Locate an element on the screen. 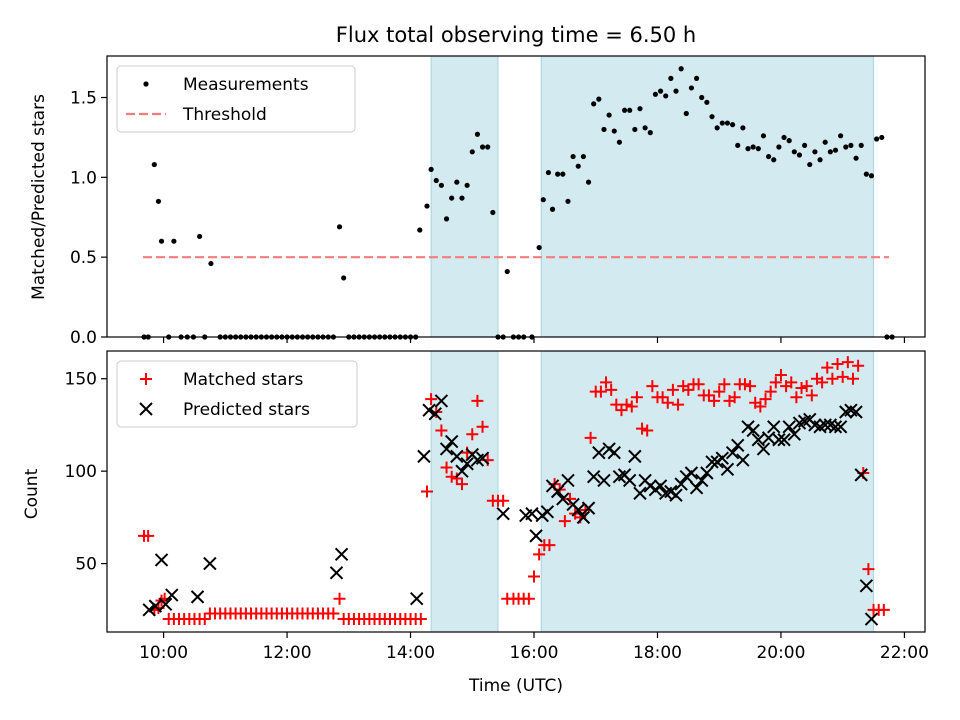 The image size is (960, 720). x-tick-label: 22:00 is located at coordinates (904, 653).